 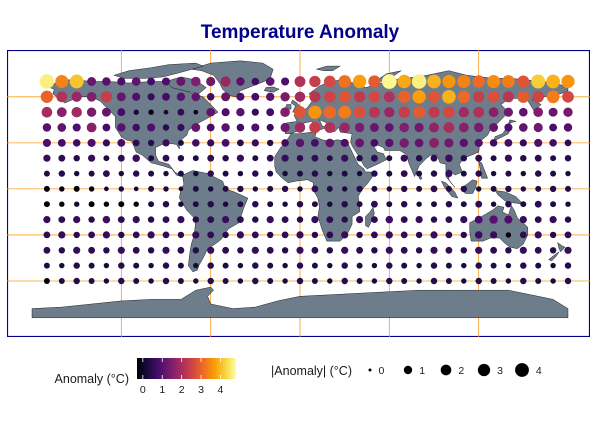 What do you see at coordinates (162, 390) in the screenshot?
I see `colorbar-tick-label: 1` at bounding box center [162, 390].